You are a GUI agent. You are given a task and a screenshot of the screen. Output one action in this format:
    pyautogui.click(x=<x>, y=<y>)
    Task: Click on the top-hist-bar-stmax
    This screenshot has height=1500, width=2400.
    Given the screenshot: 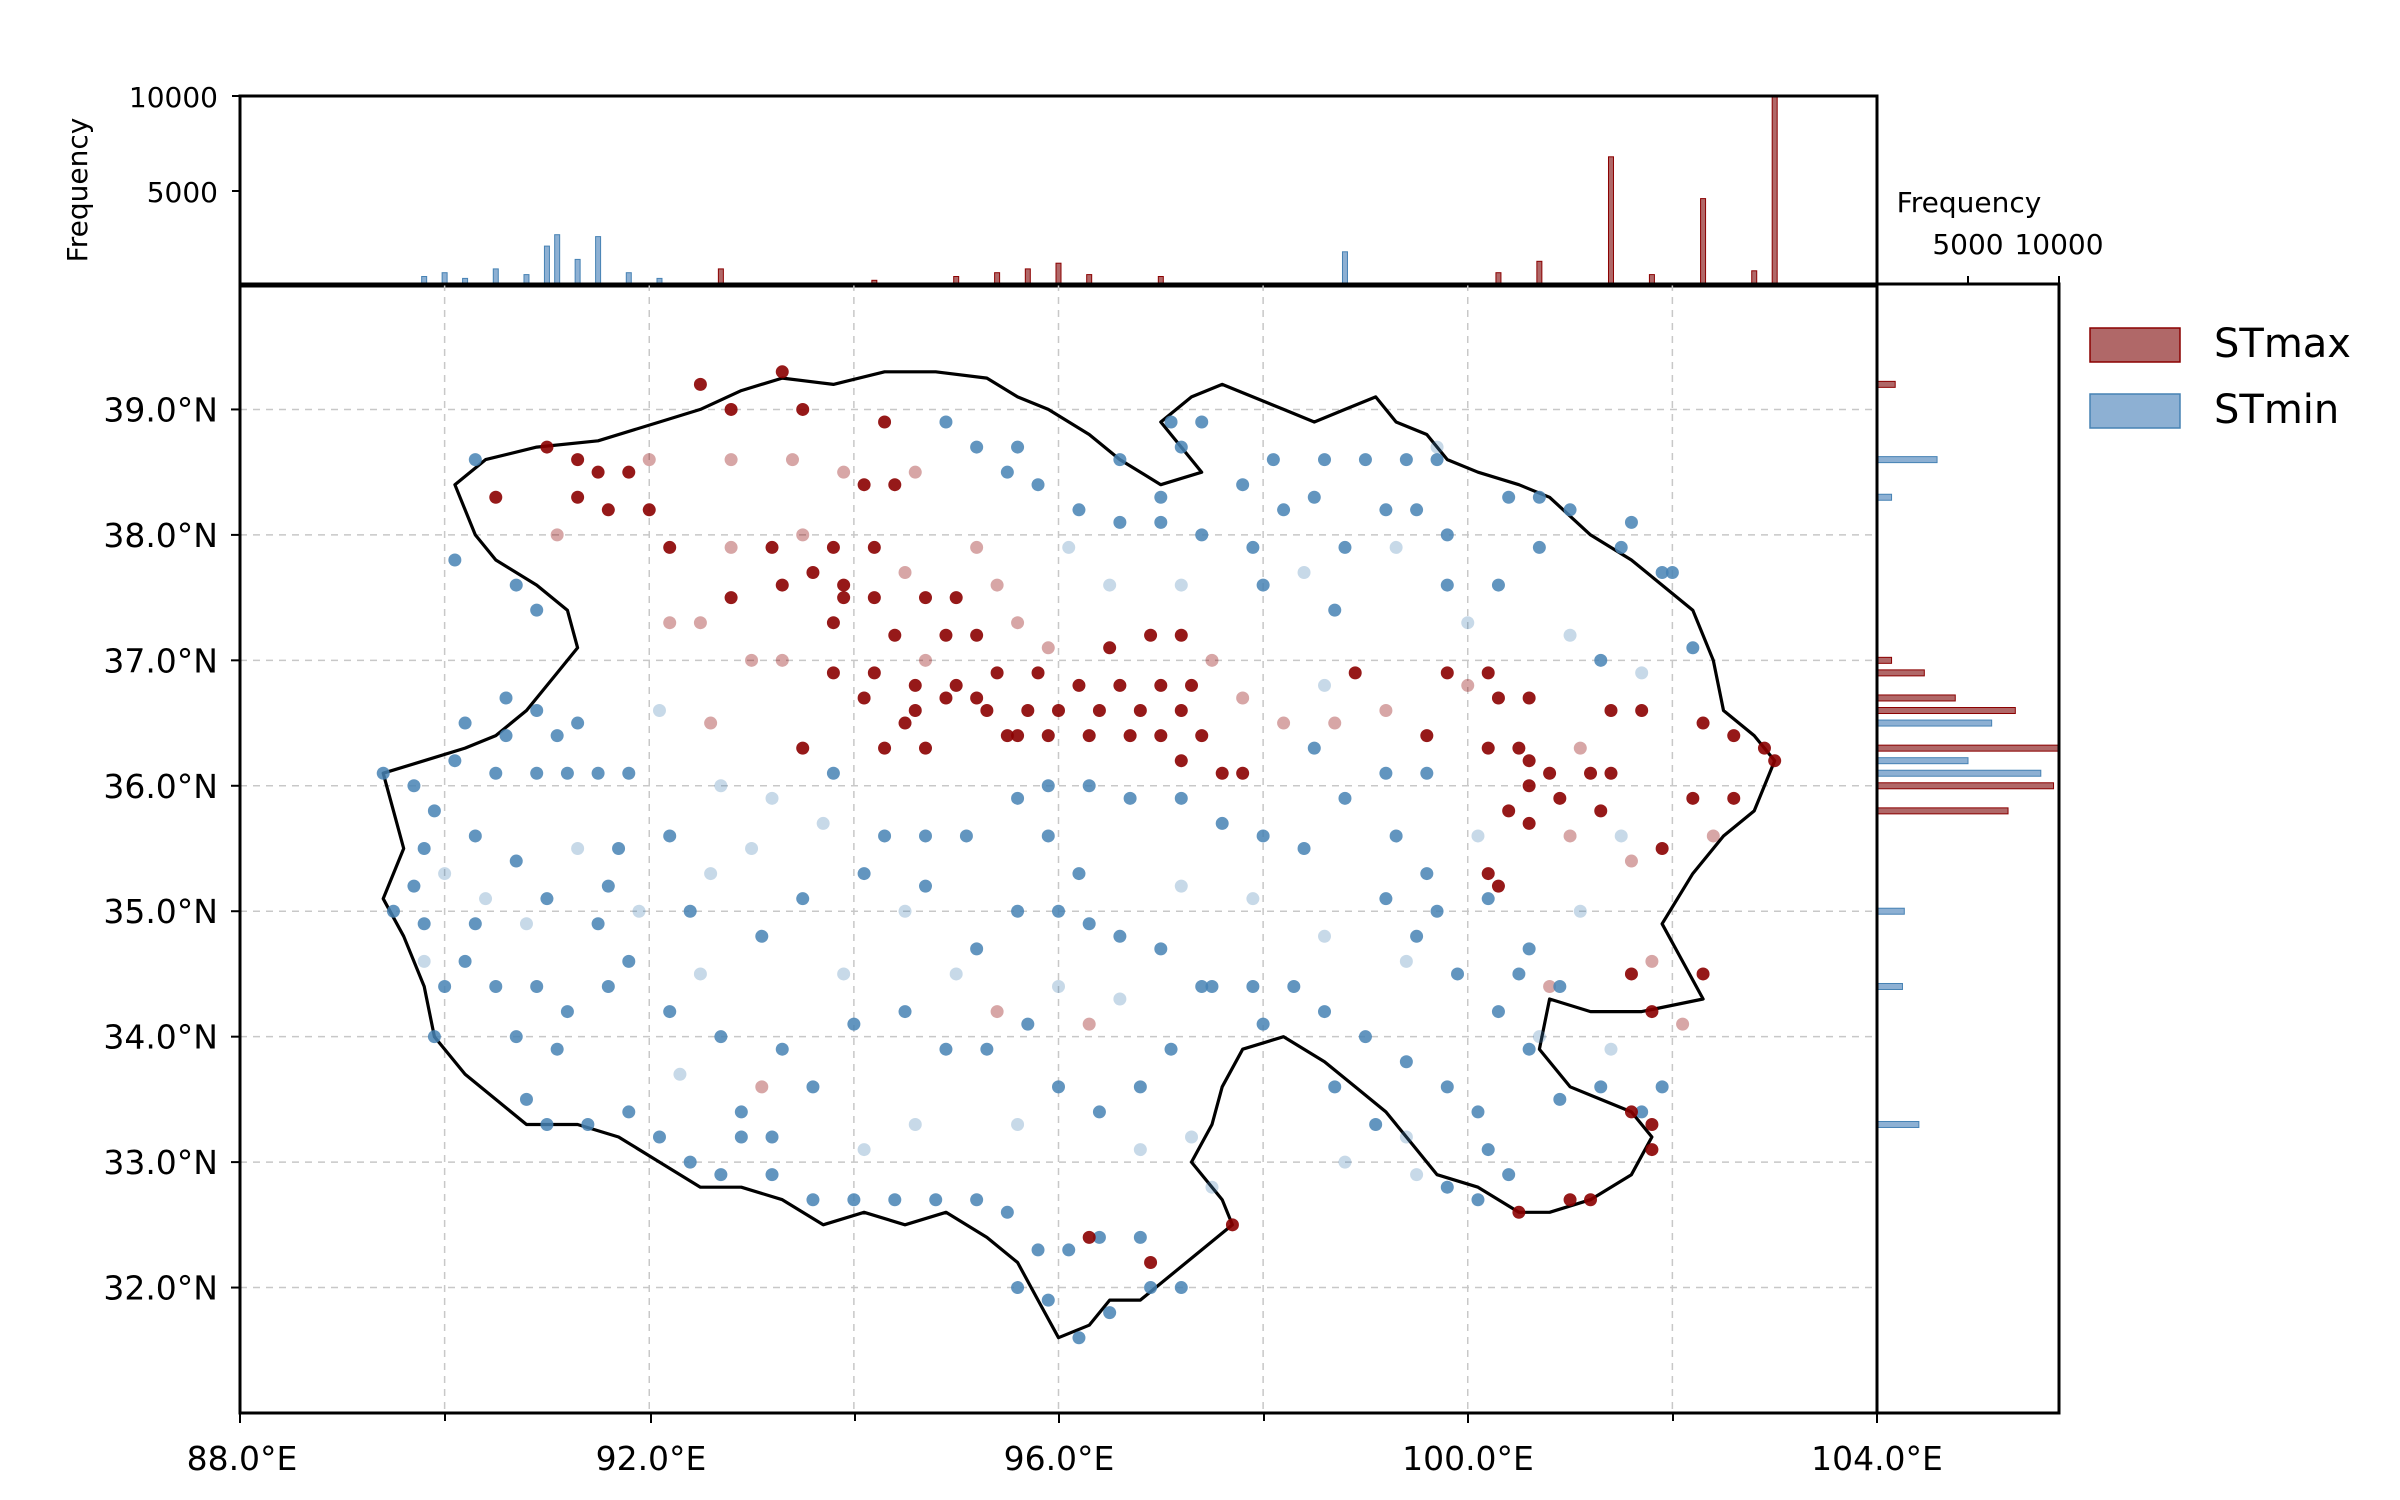 What is the action you would take?
    pyautogui.click(x=1703, y=242)
    